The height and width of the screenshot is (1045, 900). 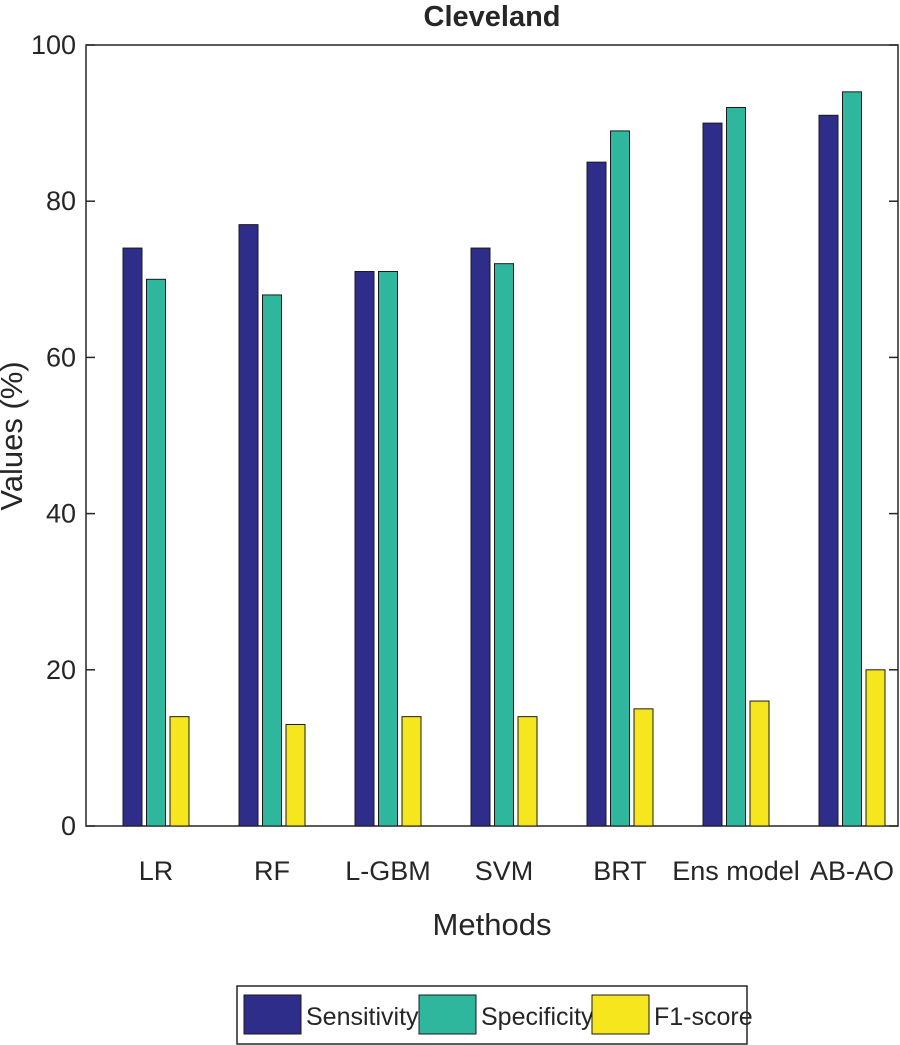 What do you see at coordinates (14, 435) in the screenshot?
I see `y-axis-label: Values (%)` at bounding box center [14, 435].